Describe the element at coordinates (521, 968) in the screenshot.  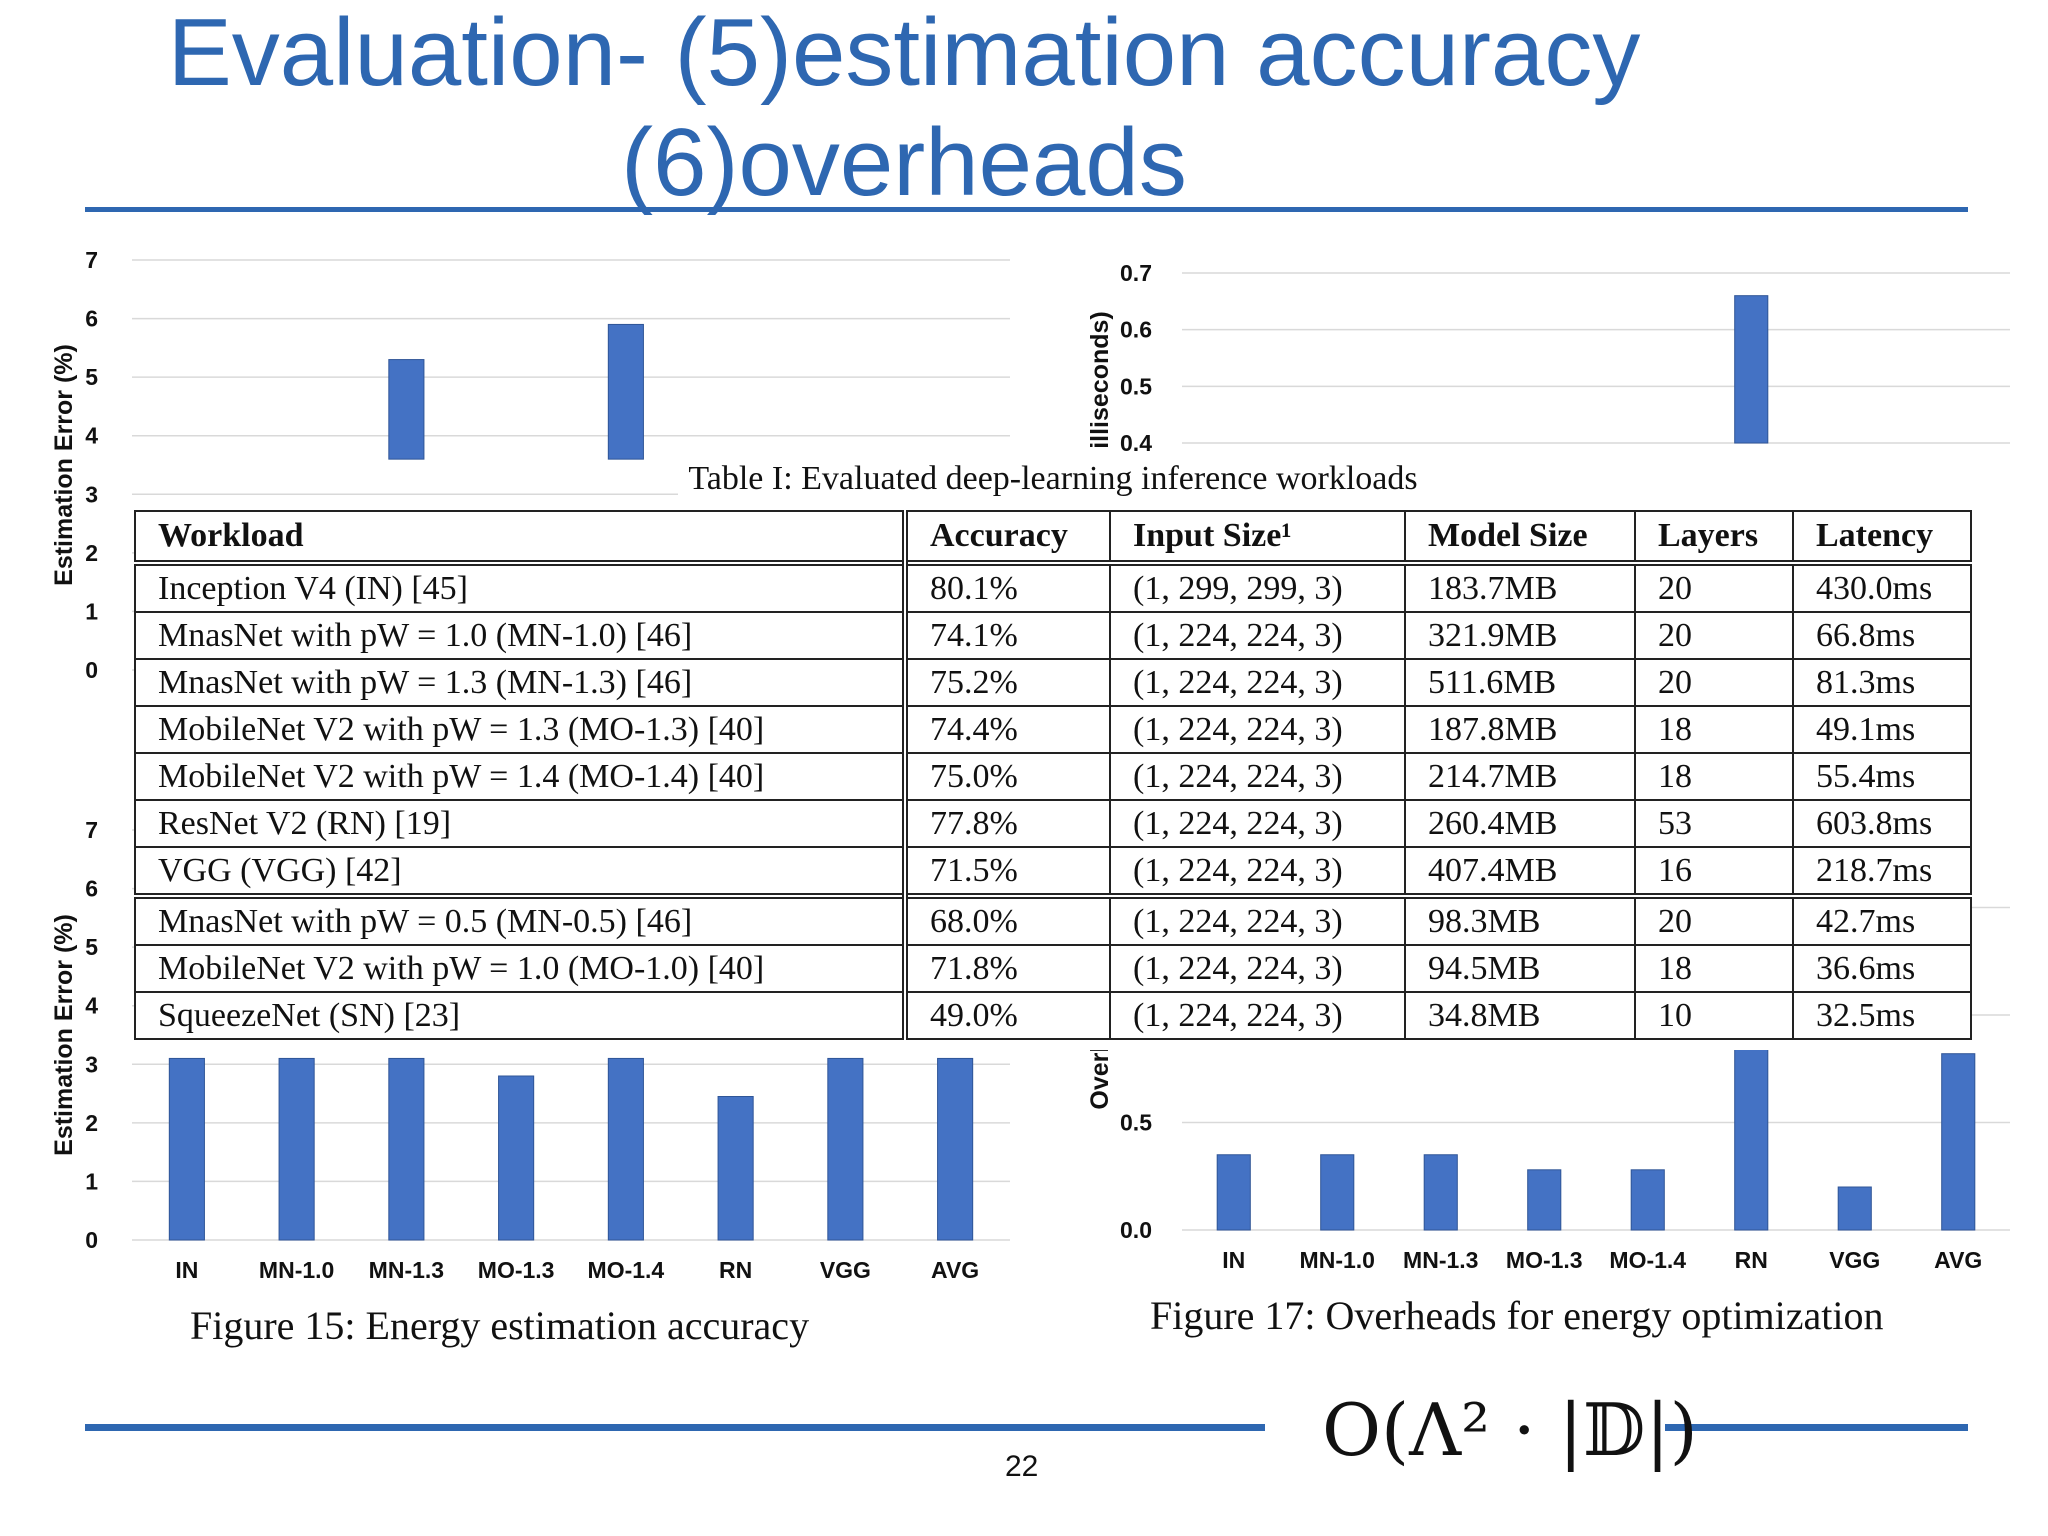
I see `cell-workload: MobileNet V2 with pW = 1.0 (MO-1.0) [40]` at that location.